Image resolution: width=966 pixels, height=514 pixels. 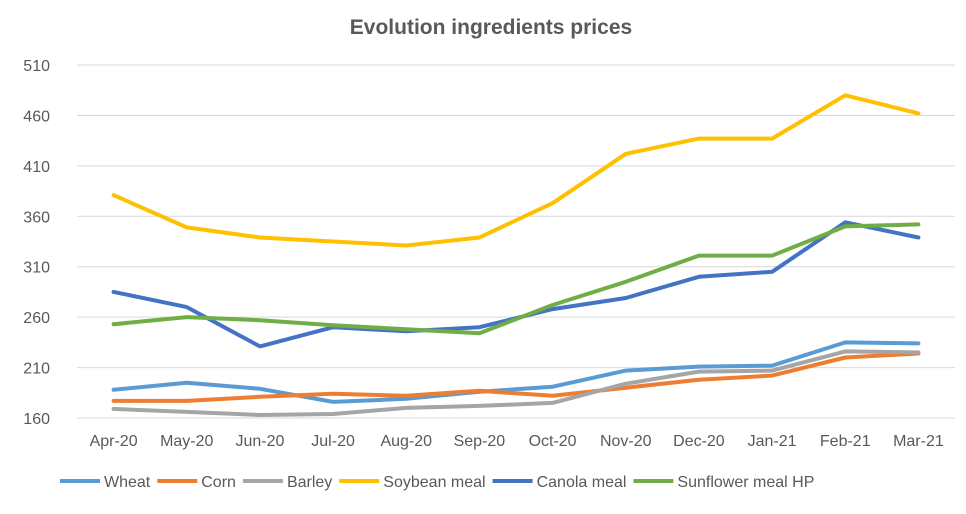 What do you see at coordinates (699, 441) in the screenshot?
I see `x-tick-label: Dec-20` at bounding box center [699, 441].